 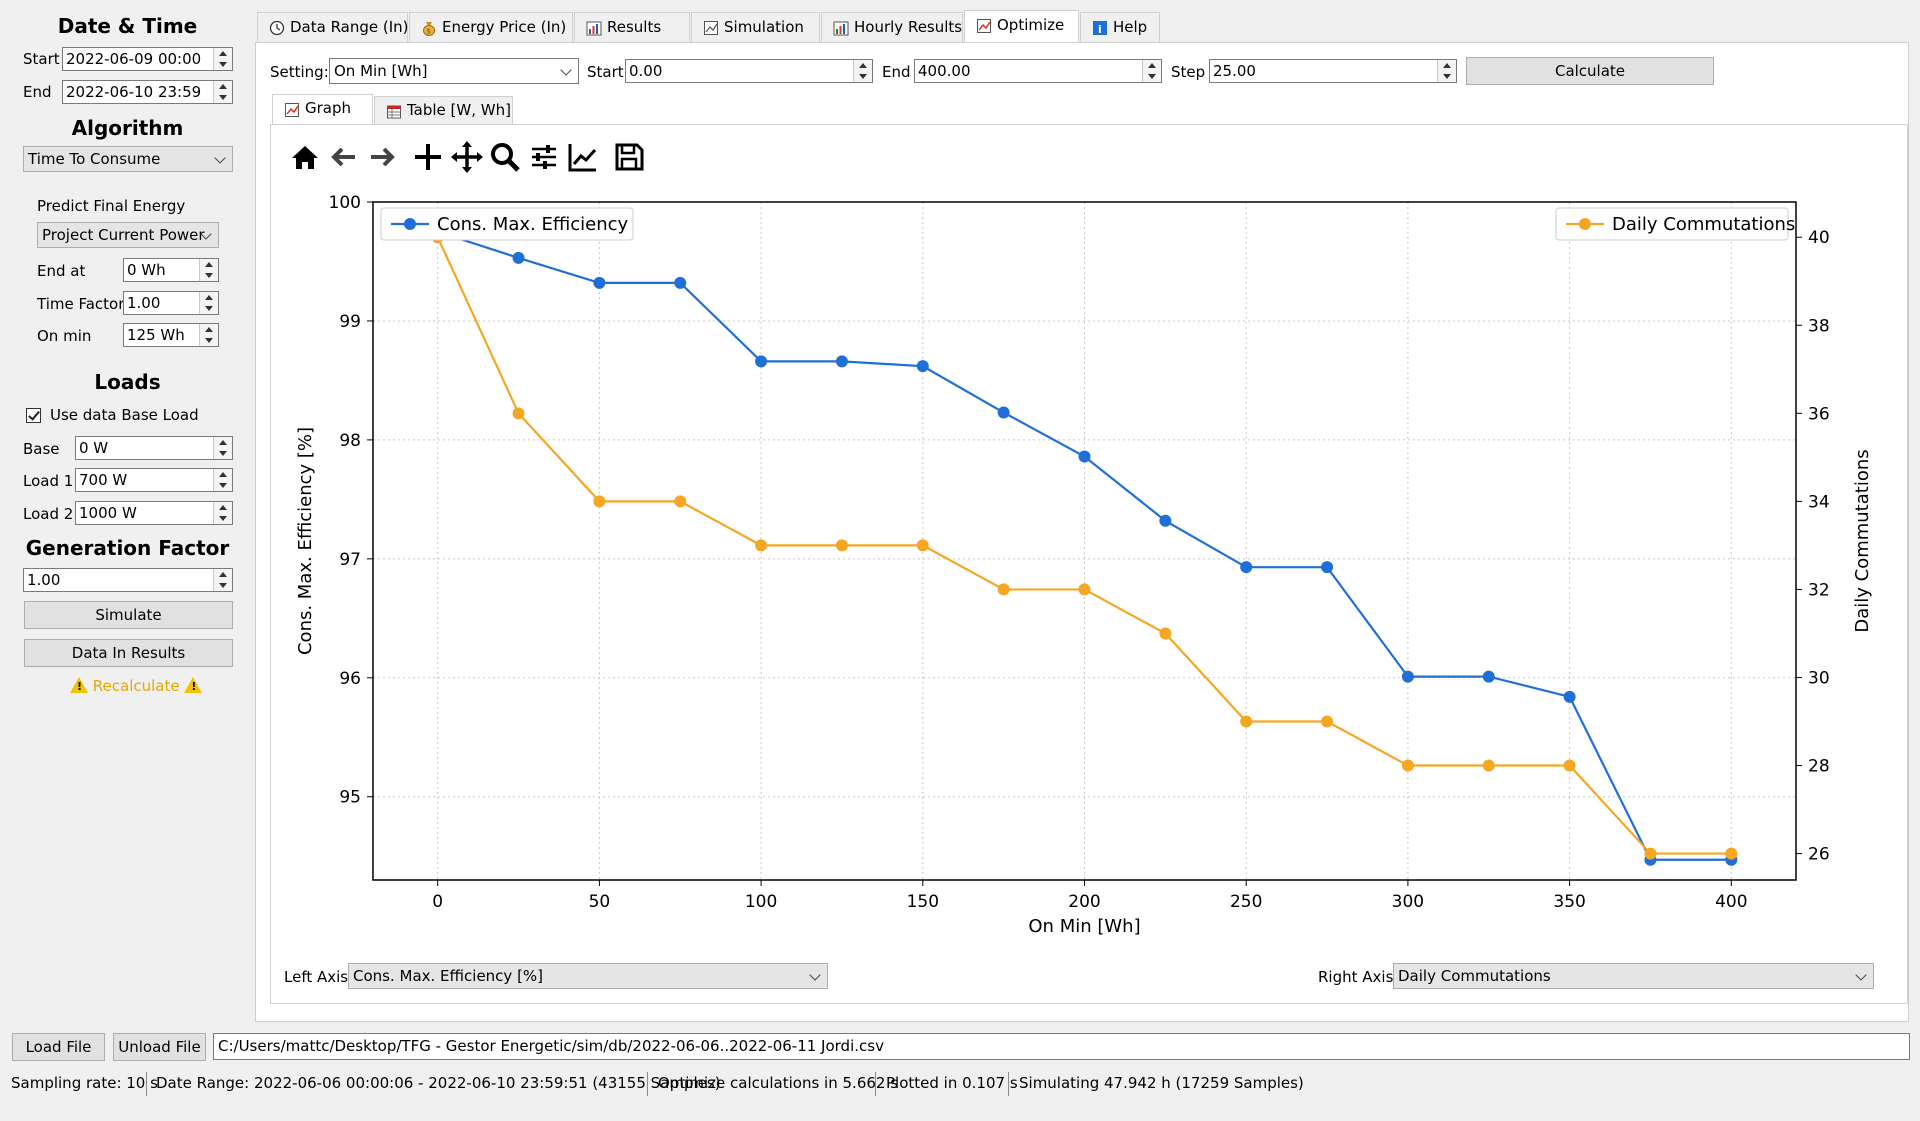 What do you see at coordinates (299, 72) in the screenshot?
I see `setting-label: Setting:` at bounding box center [299, 72].